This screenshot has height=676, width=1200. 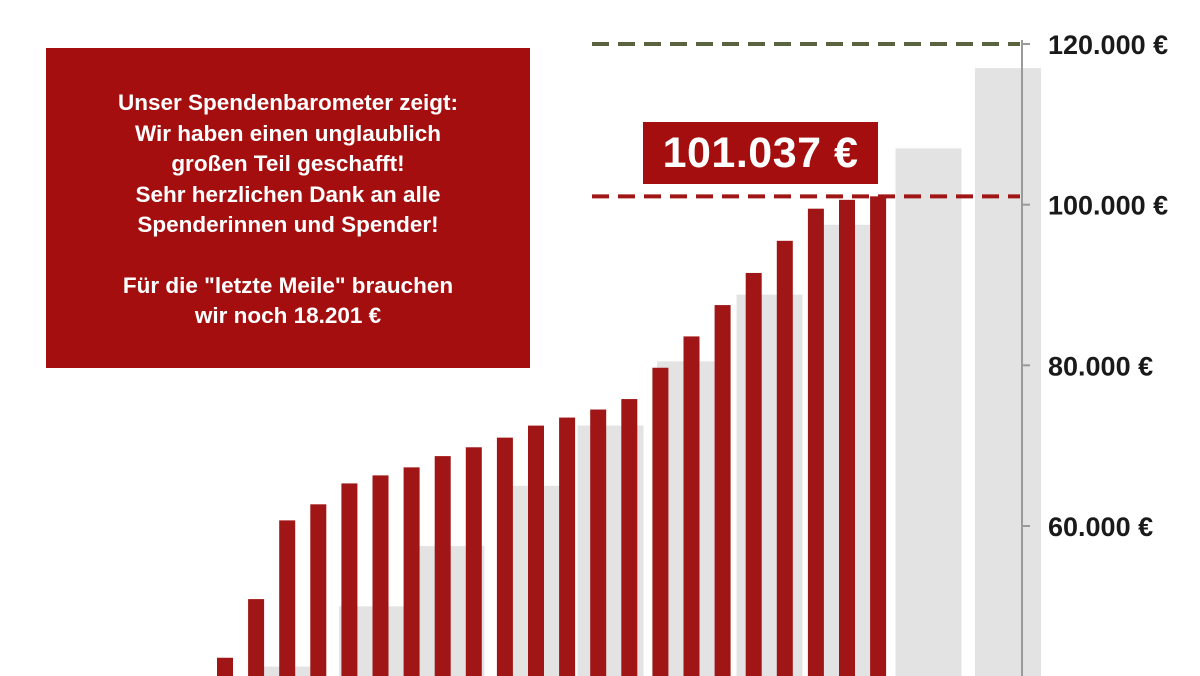 I want to click on message-line: großen Teil geschafft!, so click(x=288, y=163).